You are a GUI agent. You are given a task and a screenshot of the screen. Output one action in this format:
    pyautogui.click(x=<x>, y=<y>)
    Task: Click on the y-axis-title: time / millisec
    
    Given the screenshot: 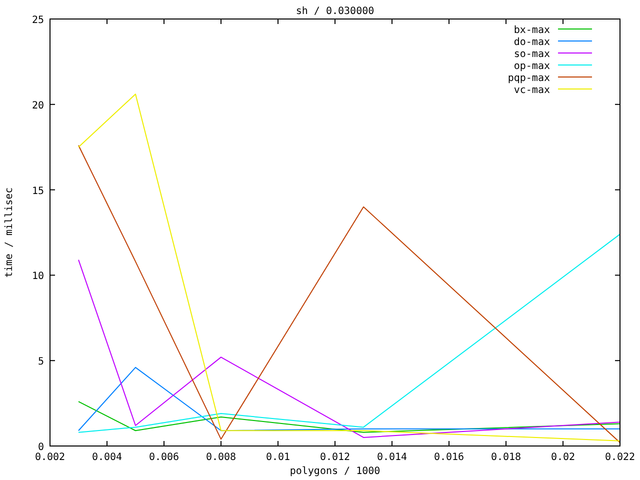 What is the action you would take?
    pyautogui.click(x=9, y=232)
    